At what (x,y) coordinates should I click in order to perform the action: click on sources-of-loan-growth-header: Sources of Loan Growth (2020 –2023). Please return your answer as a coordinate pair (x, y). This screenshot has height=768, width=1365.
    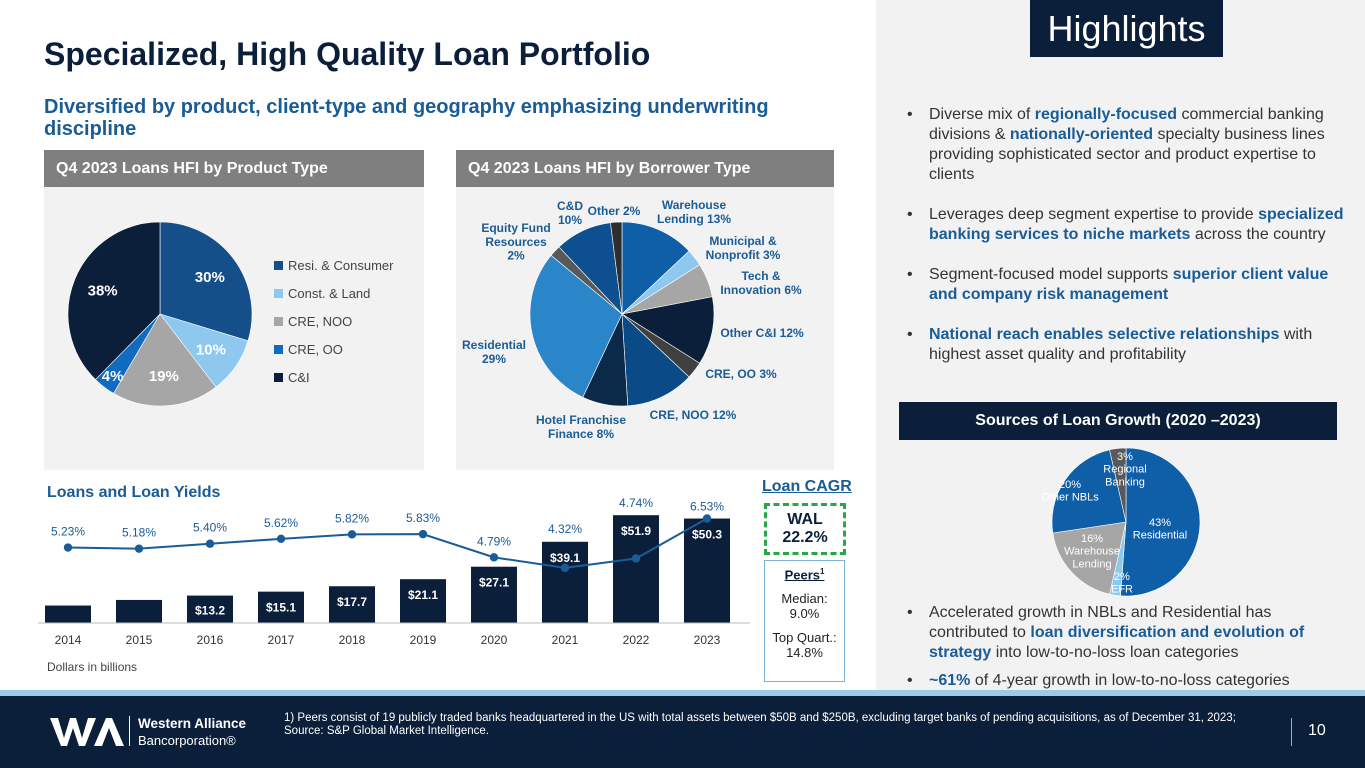
    Looking at the image, I should click on (1118, 421).